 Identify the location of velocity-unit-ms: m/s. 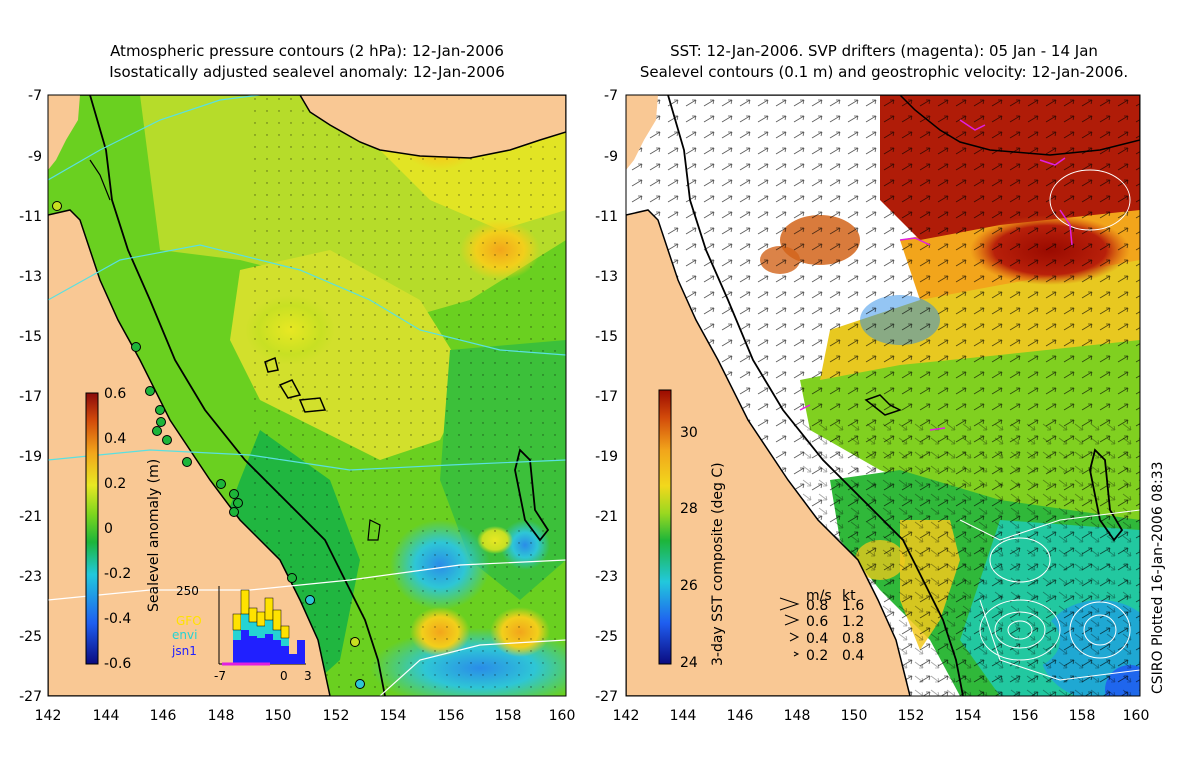
(819, 596).